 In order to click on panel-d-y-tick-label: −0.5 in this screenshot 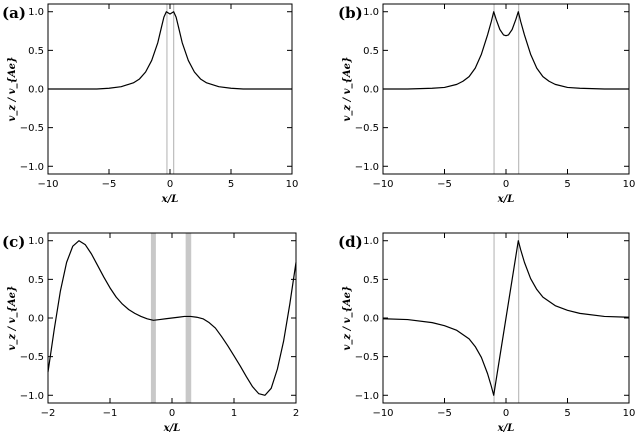, I will do `click(367, 357)`.